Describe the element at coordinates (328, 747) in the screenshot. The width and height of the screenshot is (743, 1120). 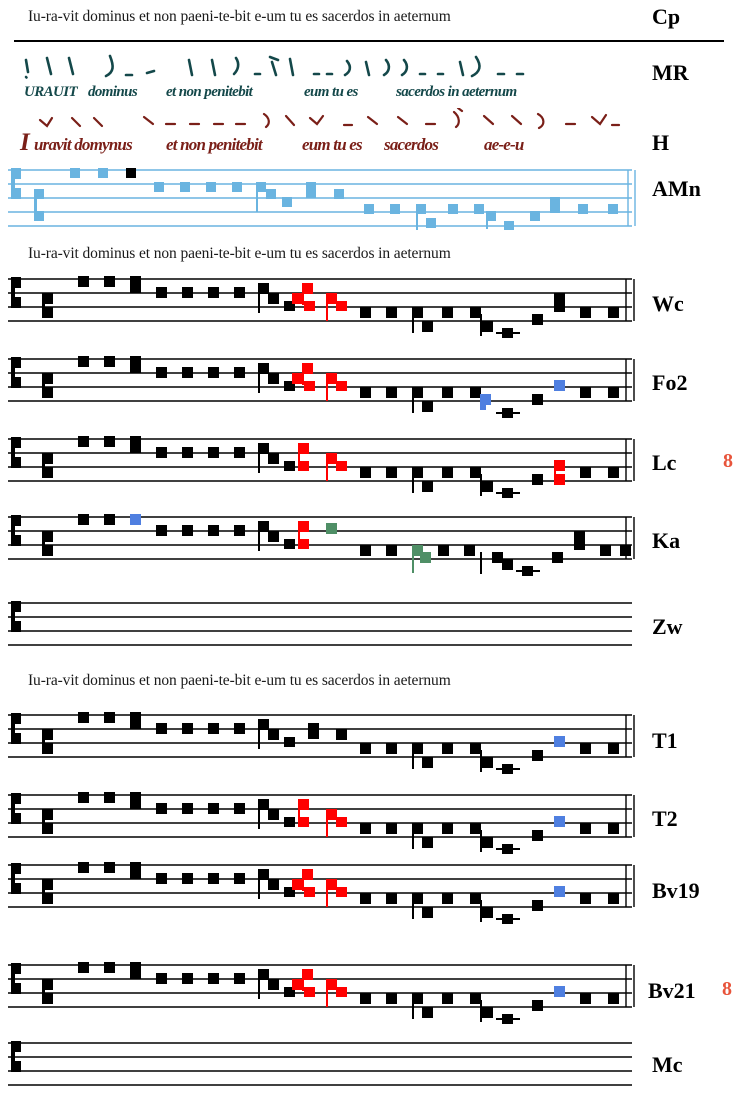
I see `staff-t1` at that location.